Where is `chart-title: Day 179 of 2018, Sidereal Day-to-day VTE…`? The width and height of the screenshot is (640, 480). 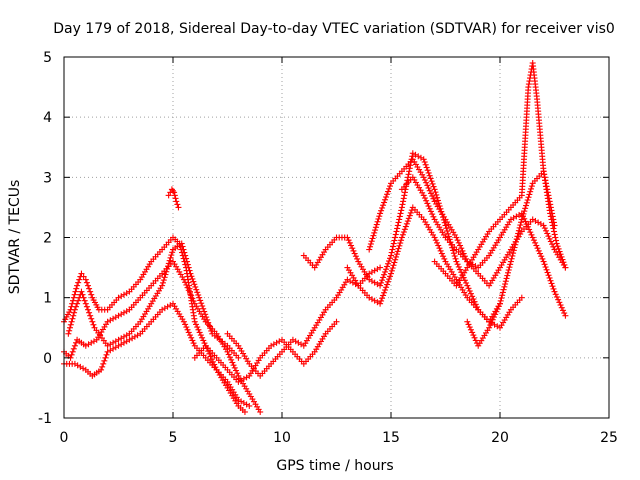
chart-title: Day 179 of 2018, Sidereal Day-to-day VTE… is located at coordinates (334, 29).